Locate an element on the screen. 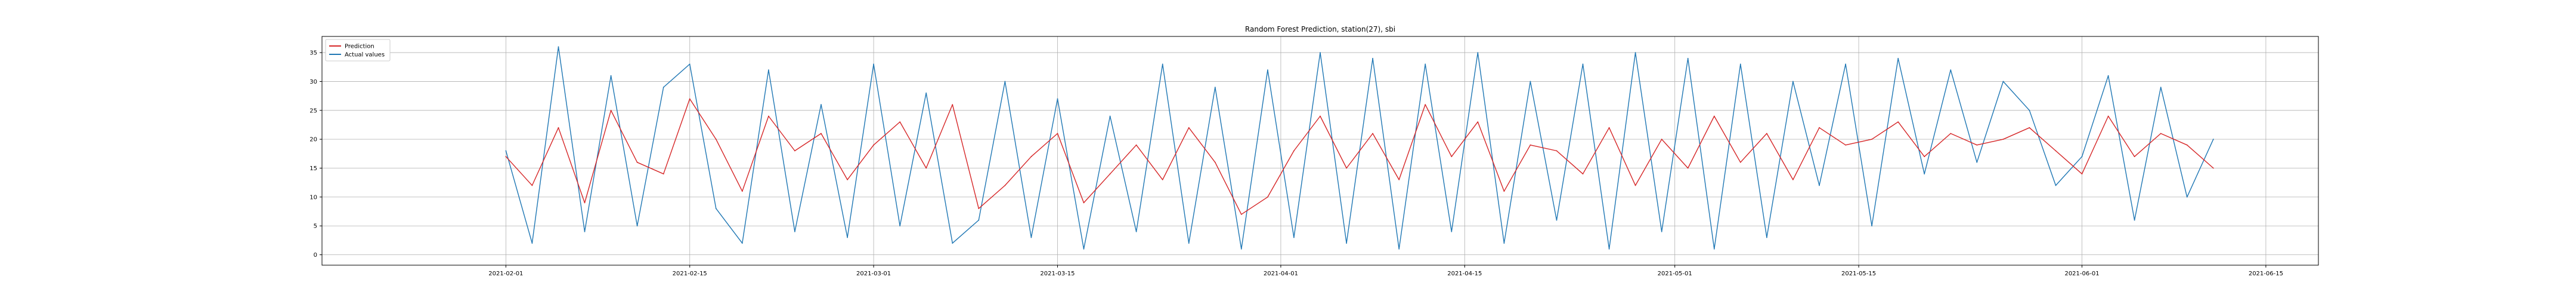  legend: Prediction Actual values is located at coordinates (358, 50).